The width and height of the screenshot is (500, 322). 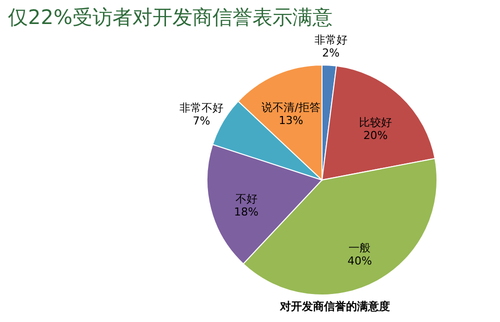 I want to click on slice-label: 非常好, so click(x=331, y=39).